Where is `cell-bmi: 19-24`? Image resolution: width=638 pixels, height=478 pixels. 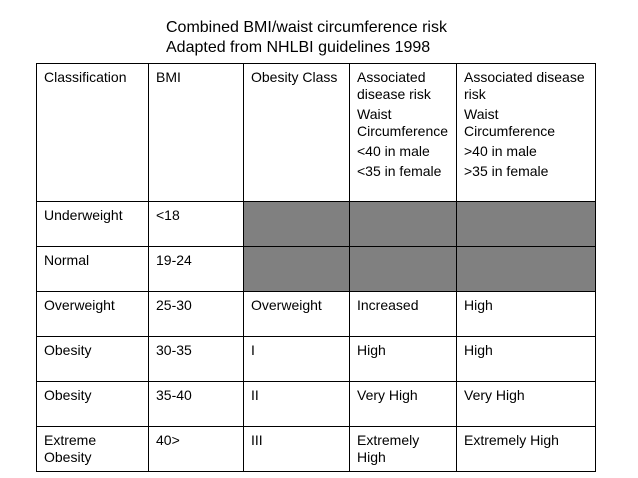
cell-bmi: 19-24 is located at coordinates (196, 269).